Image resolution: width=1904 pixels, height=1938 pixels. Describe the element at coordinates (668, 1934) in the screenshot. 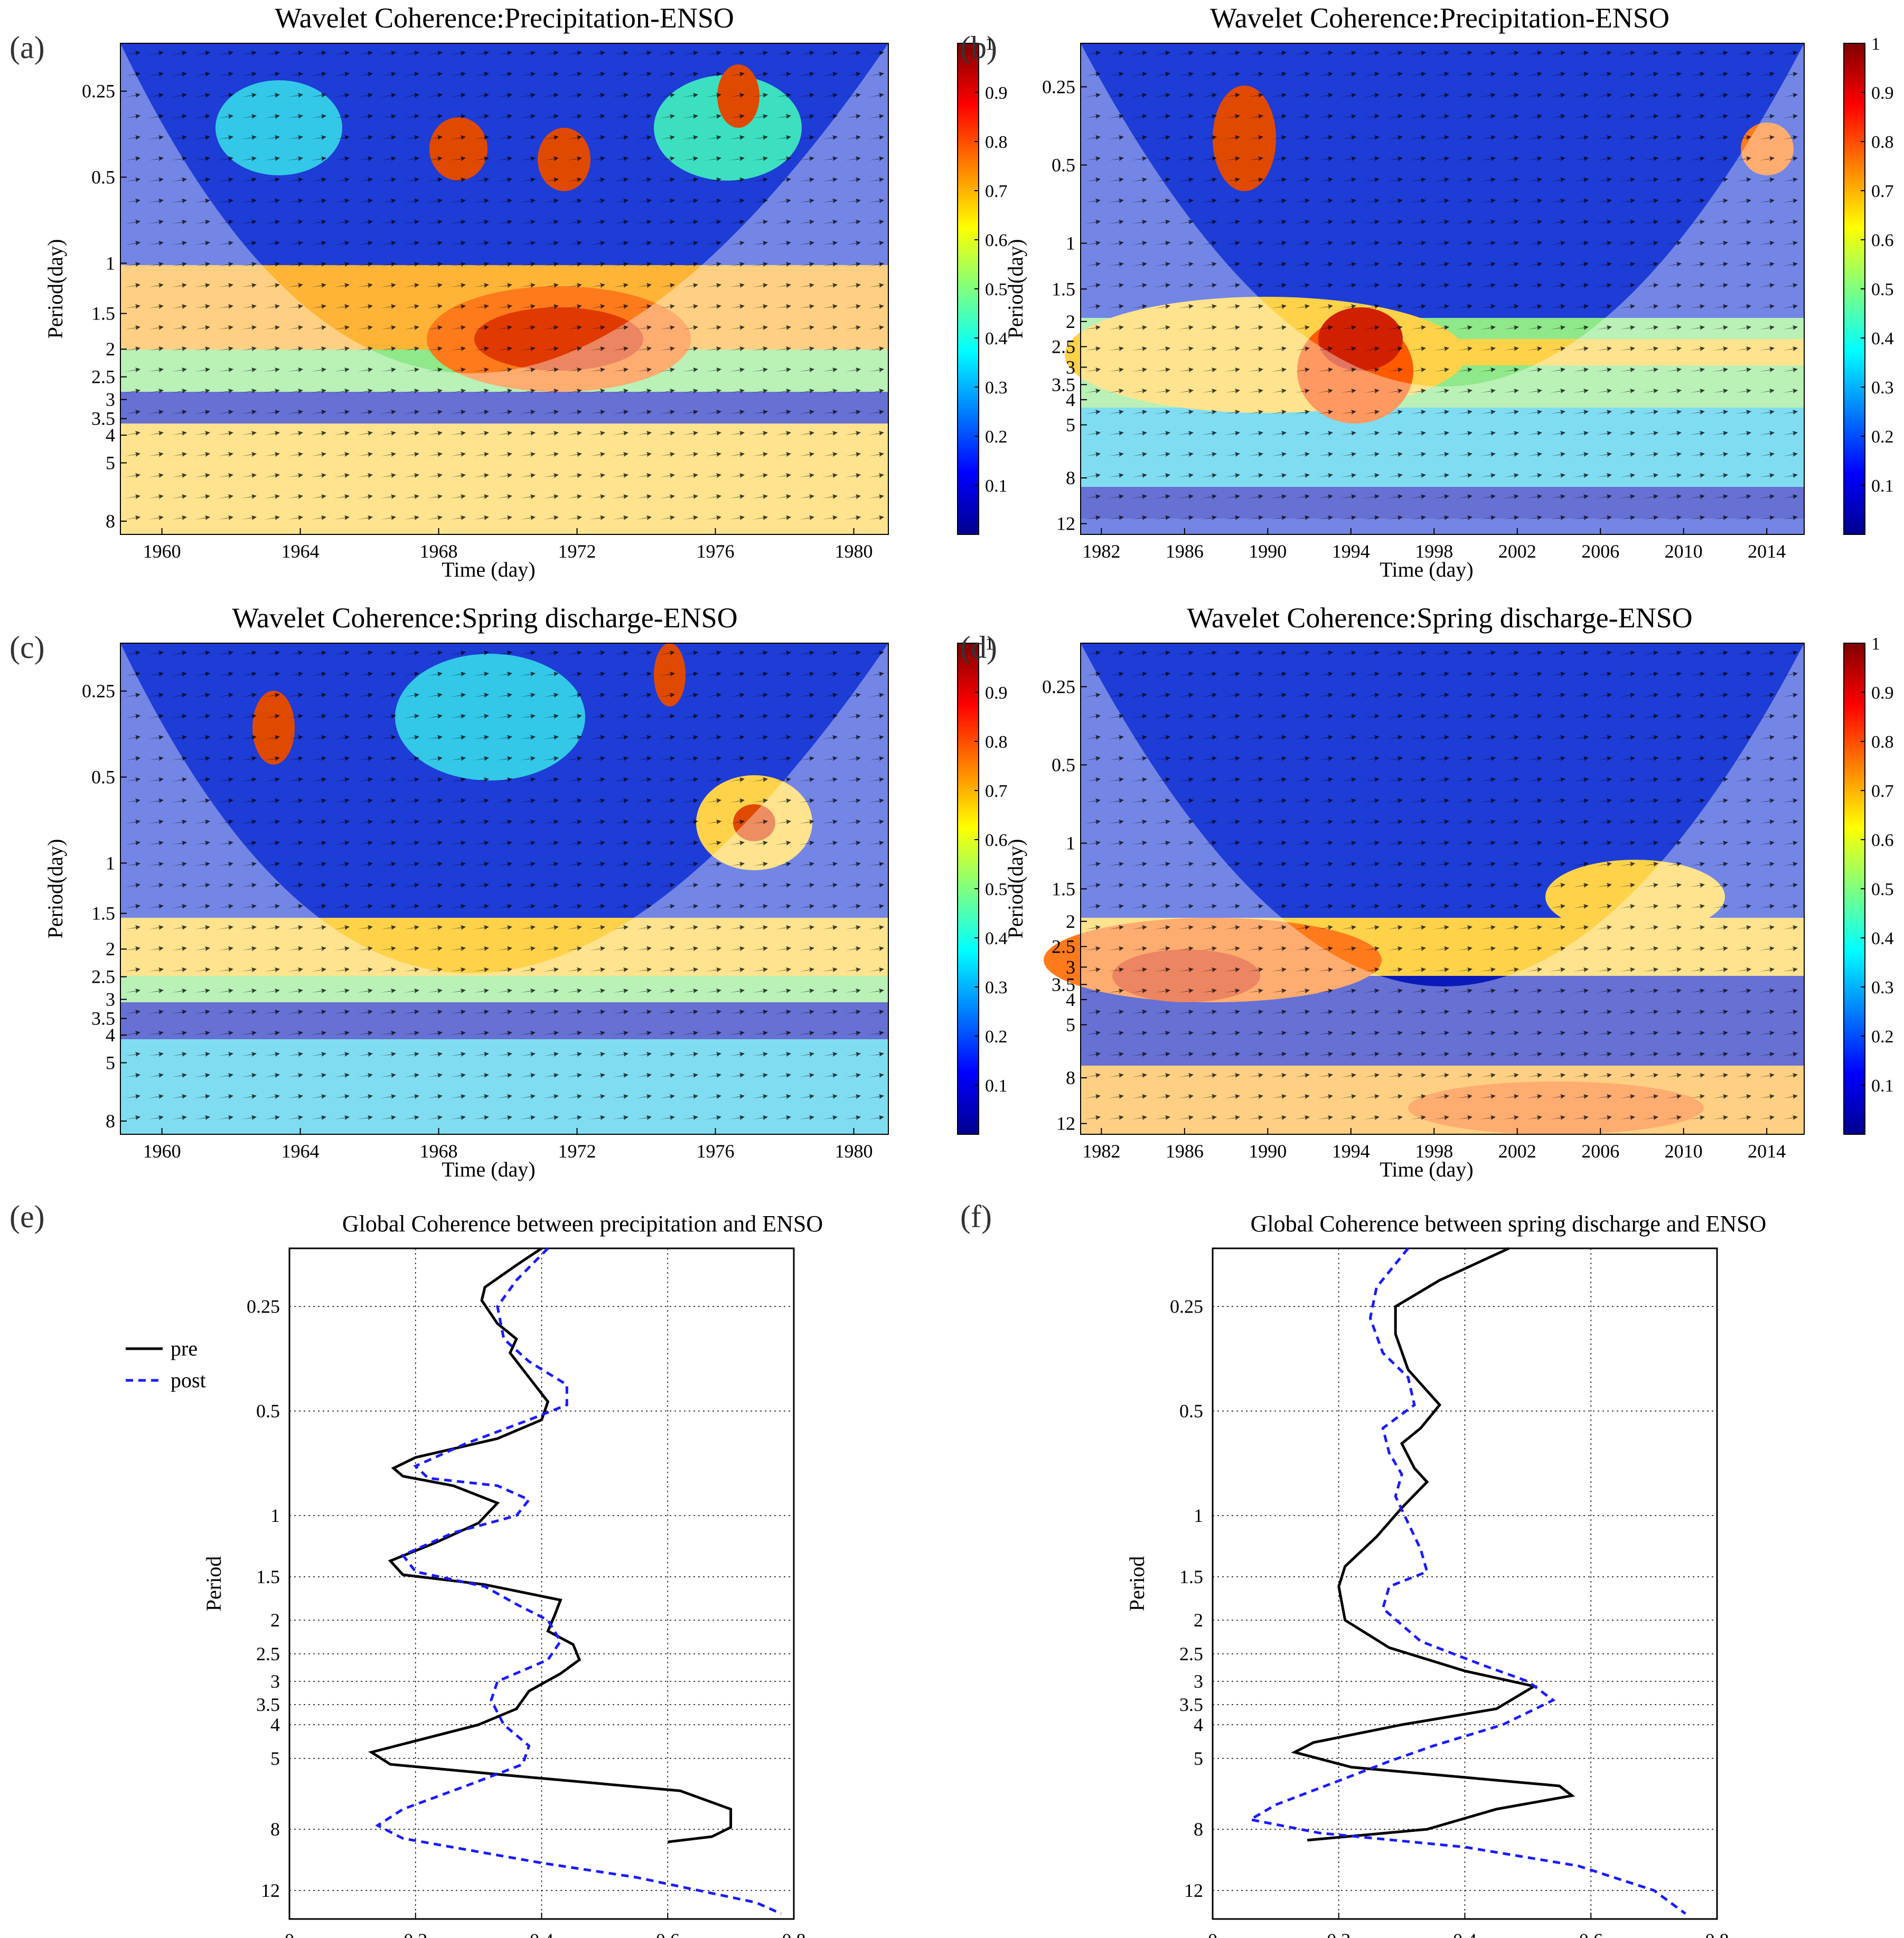

I see `x-tick-label: 0.6` at that location.